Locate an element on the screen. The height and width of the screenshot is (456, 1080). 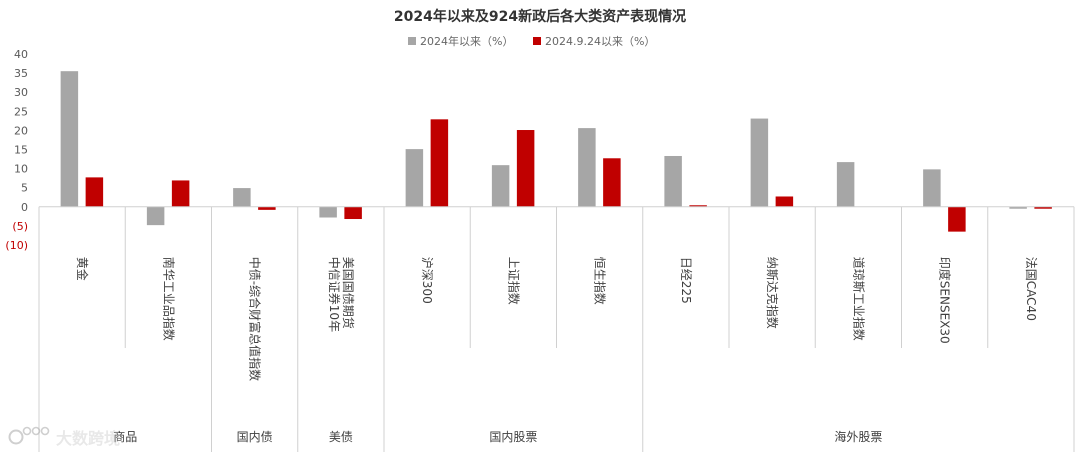
x-tick-label: 恒生指数 is located at coordinates (600, 281).